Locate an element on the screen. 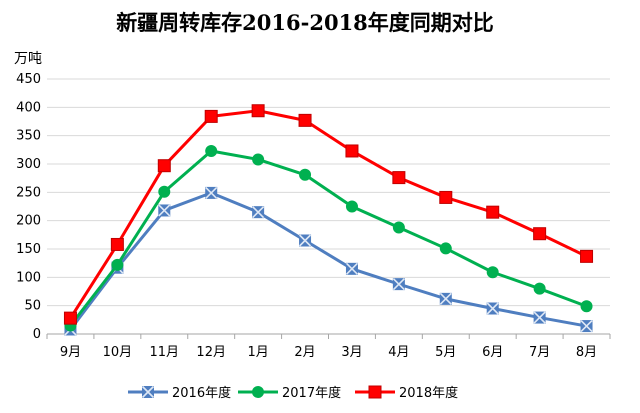 The image size is (640, 413). legend-item: 2017年度 is located at coordinates (289, 393).